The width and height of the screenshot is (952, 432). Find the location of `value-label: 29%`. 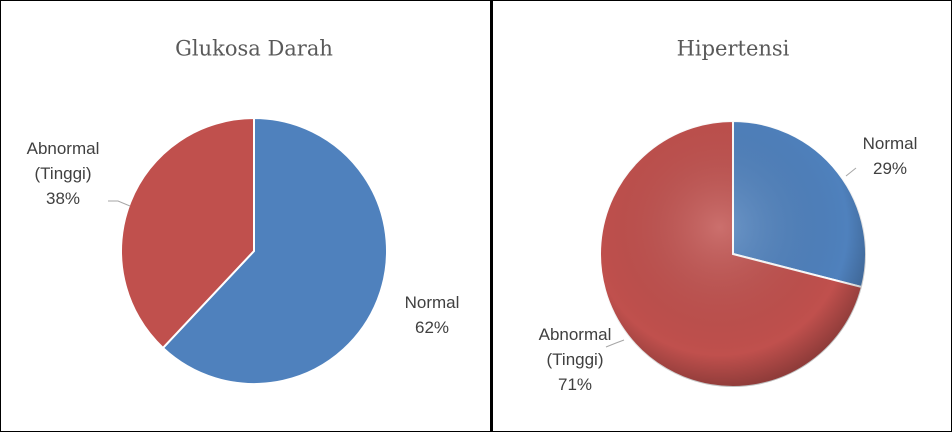

value-label: 29% is located at coordinates (890, 168).